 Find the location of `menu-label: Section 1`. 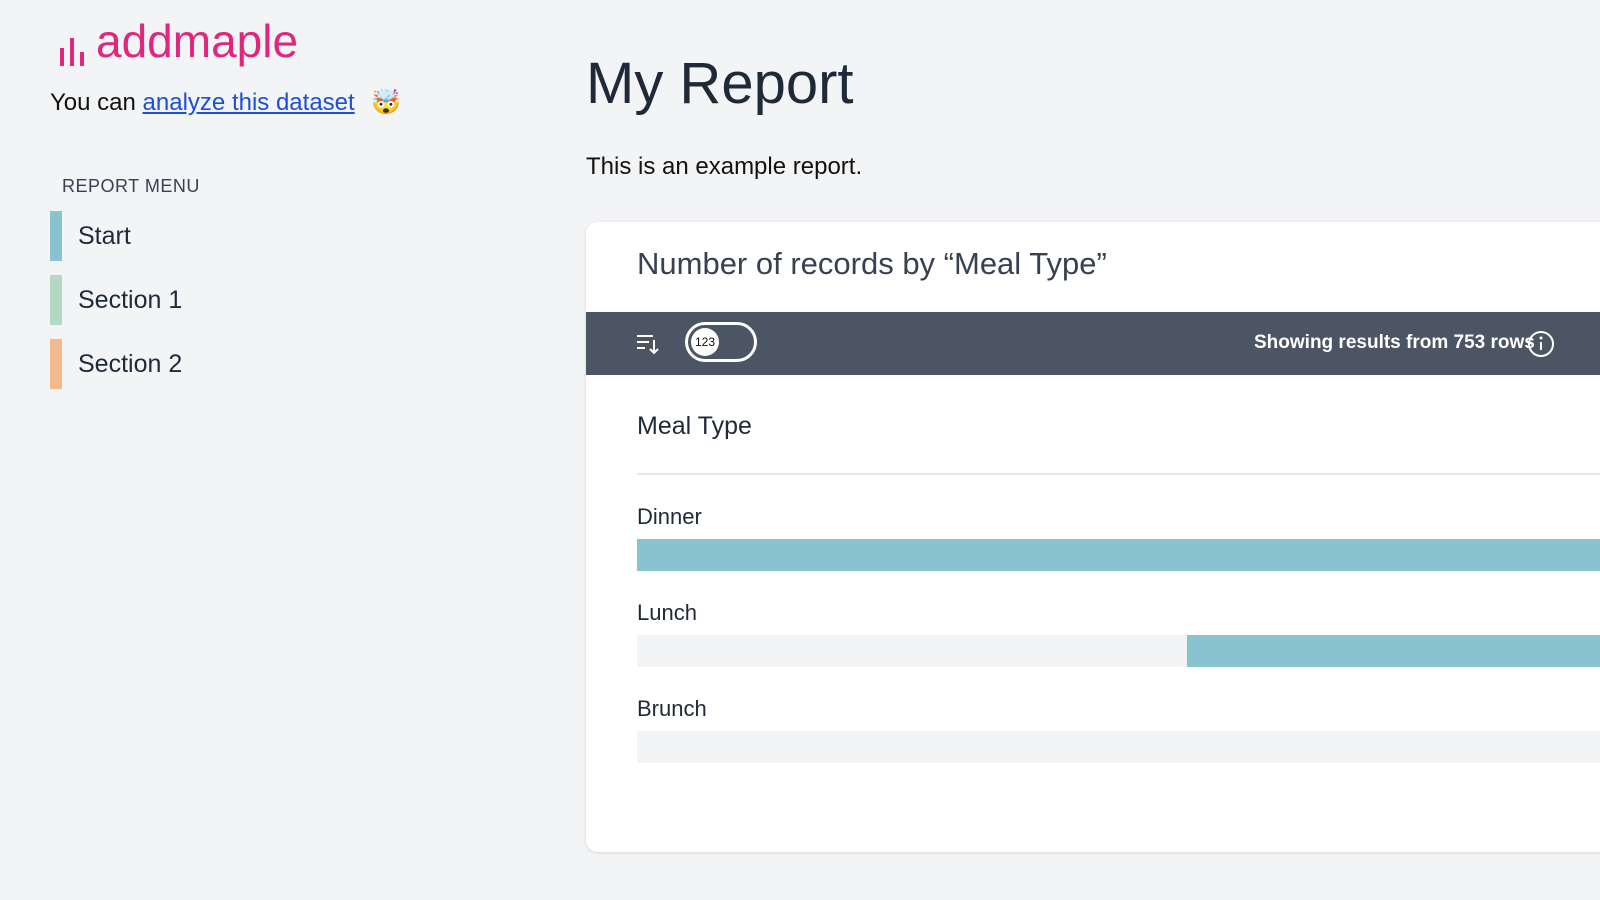

menu-label: Section 1 is located at coordinates (130, 299).